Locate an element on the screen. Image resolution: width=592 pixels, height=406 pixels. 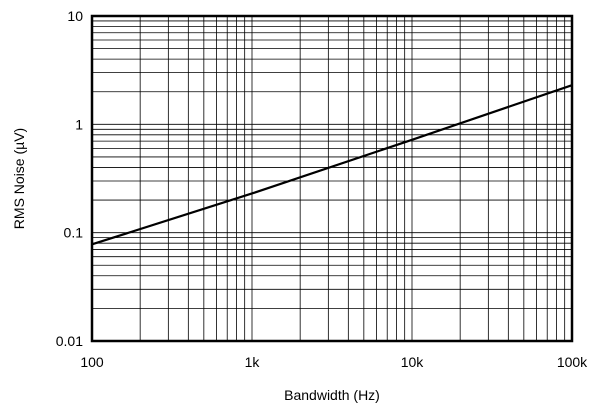
x-tick-label: 100k is located at coordinates (572, 362).